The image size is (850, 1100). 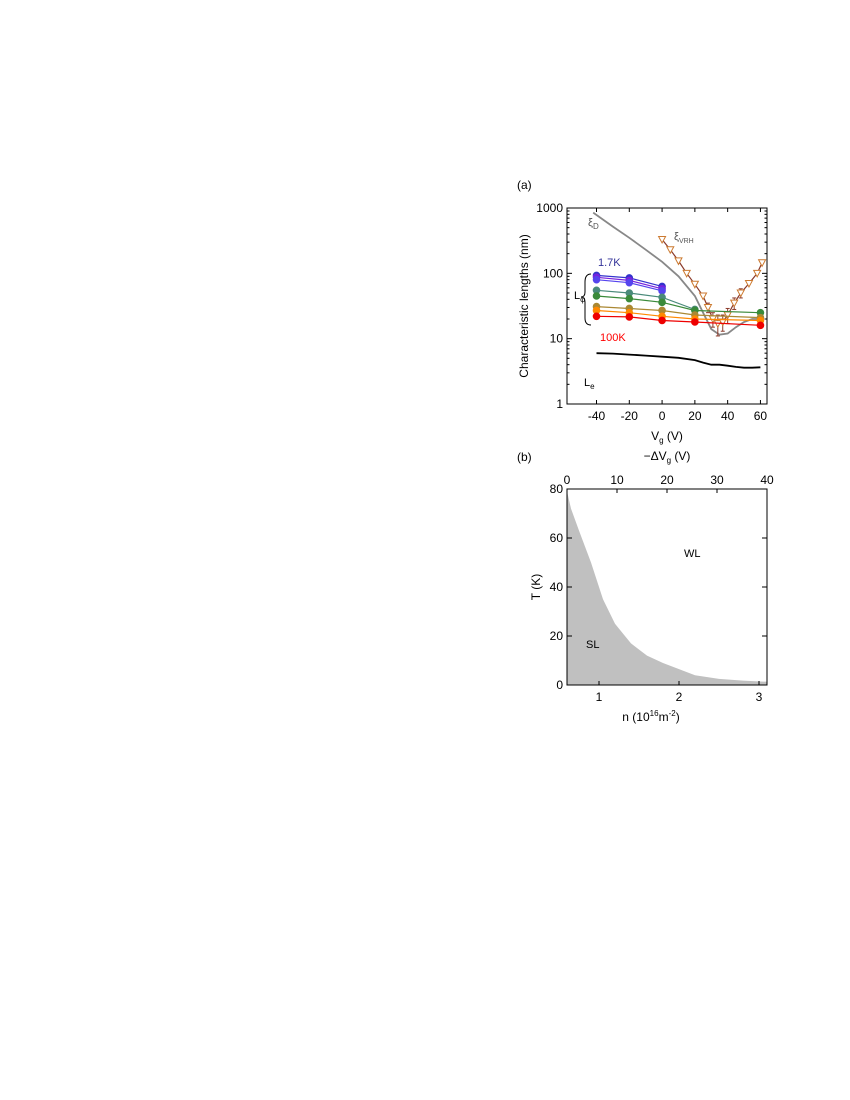 I want to click on b-top-x-tick-label: 20, so click(x=667, y=480).